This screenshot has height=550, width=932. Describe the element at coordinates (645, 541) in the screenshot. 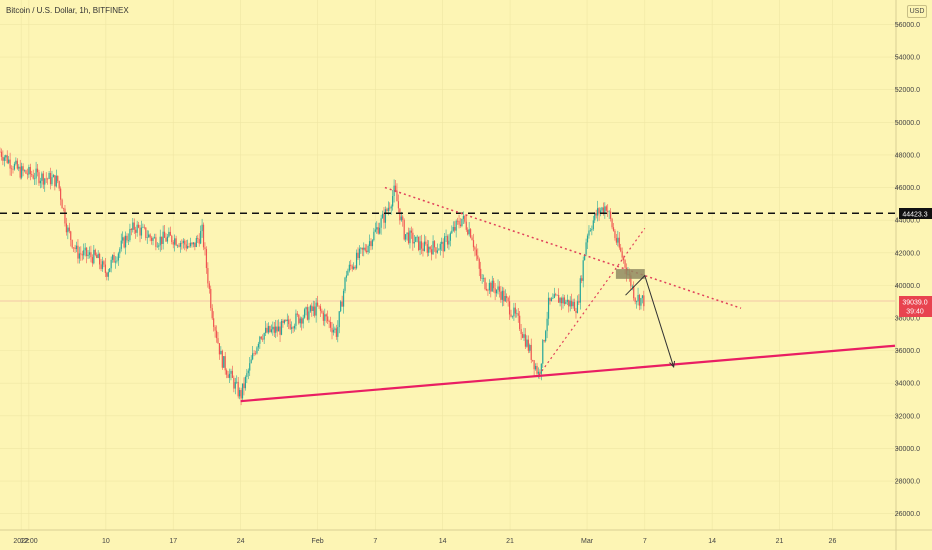

I see `time-tick-label: 7` at that location.